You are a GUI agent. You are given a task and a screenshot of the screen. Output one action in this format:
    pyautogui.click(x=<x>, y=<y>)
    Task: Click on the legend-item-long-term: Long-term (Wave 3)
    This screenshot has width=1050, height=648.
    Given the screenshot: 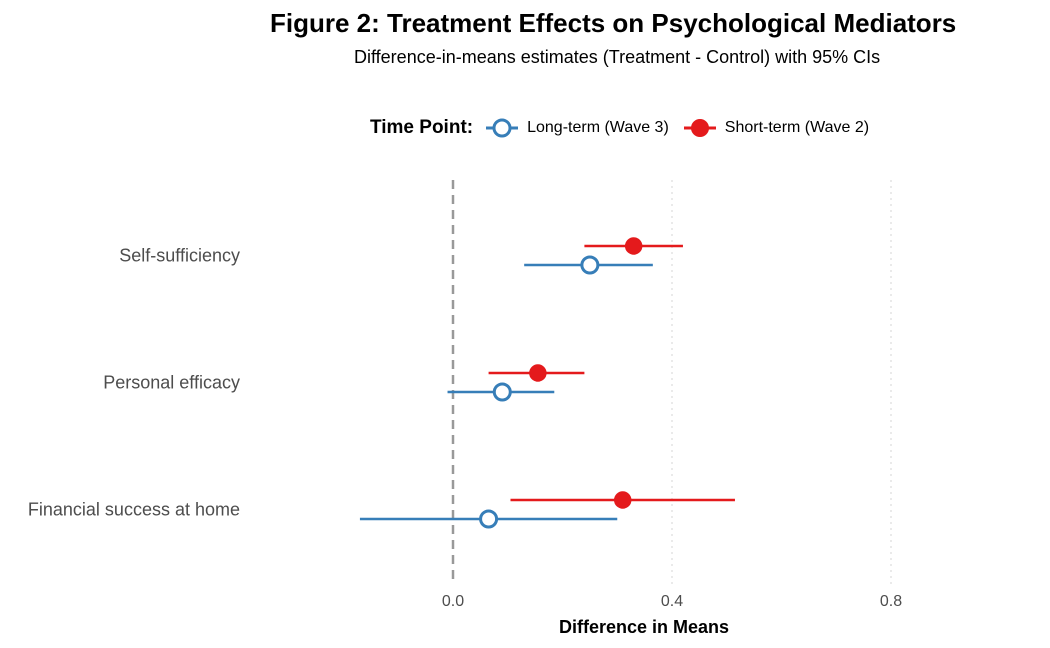 What is the action you would take?
    pyautogui.click(x=577, y=128)
    